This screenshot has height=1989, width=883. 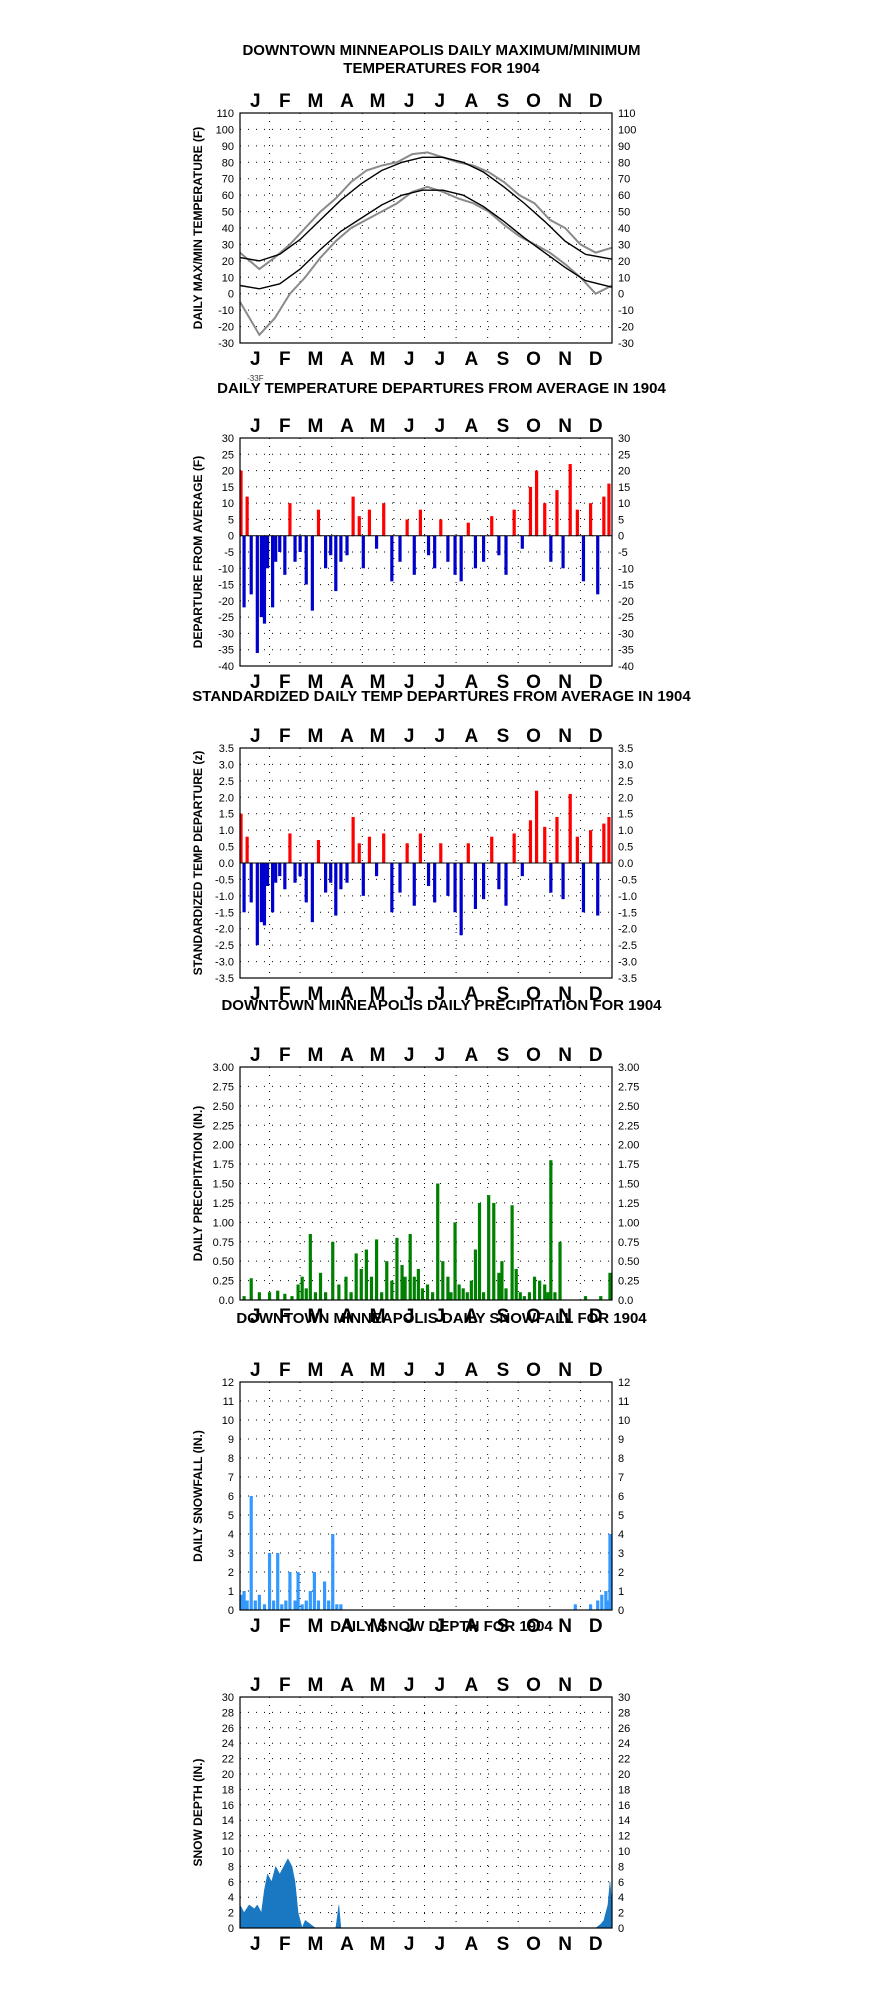 I want to click on y-tick-label-left: 0, so click(x=231, y=537).